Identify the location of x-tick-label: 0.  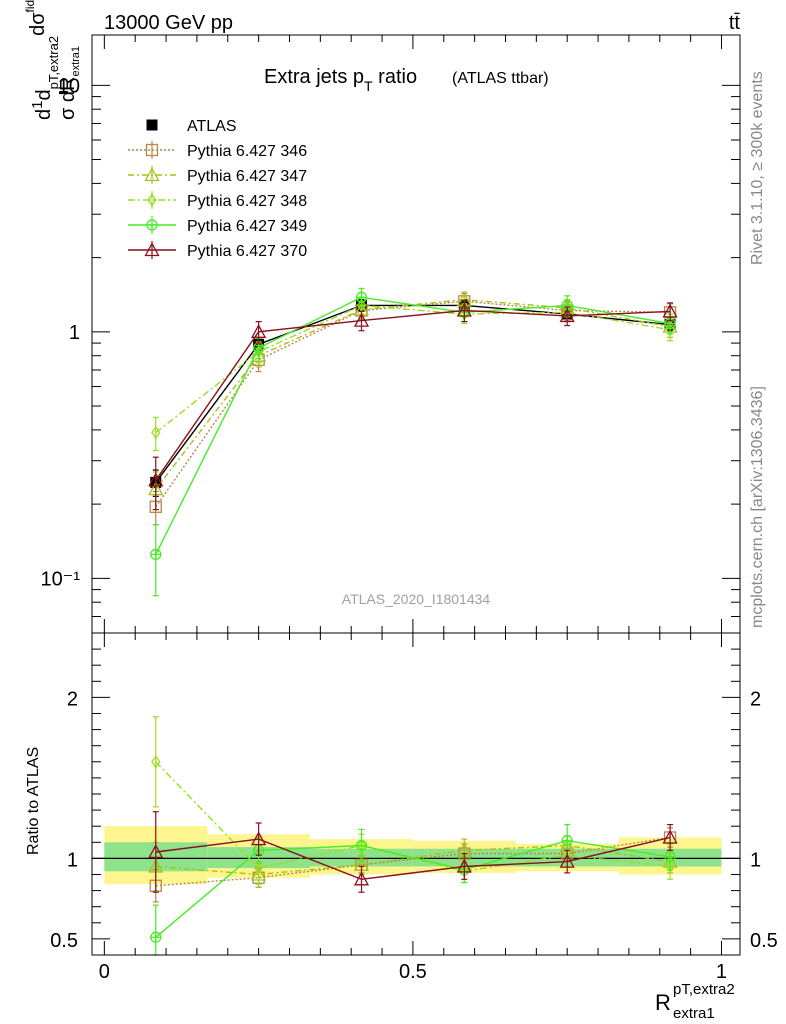
(104, 972).